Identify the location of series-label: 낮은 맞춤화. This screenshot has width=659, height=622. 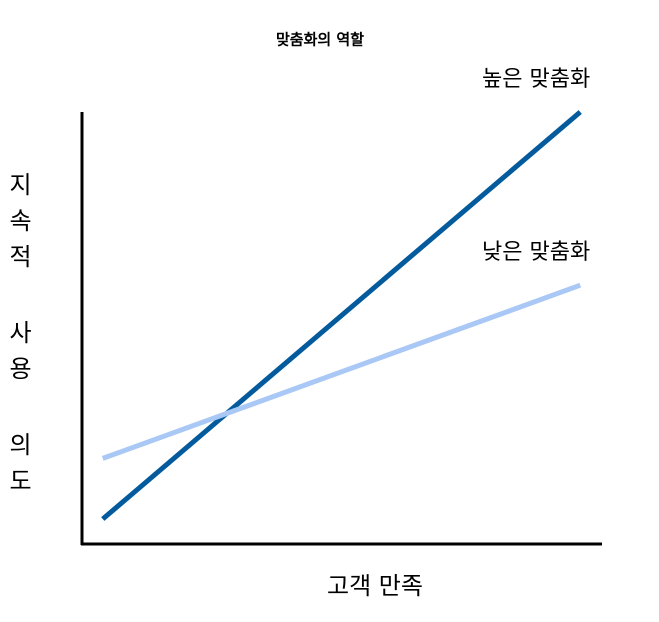
(536, 252).